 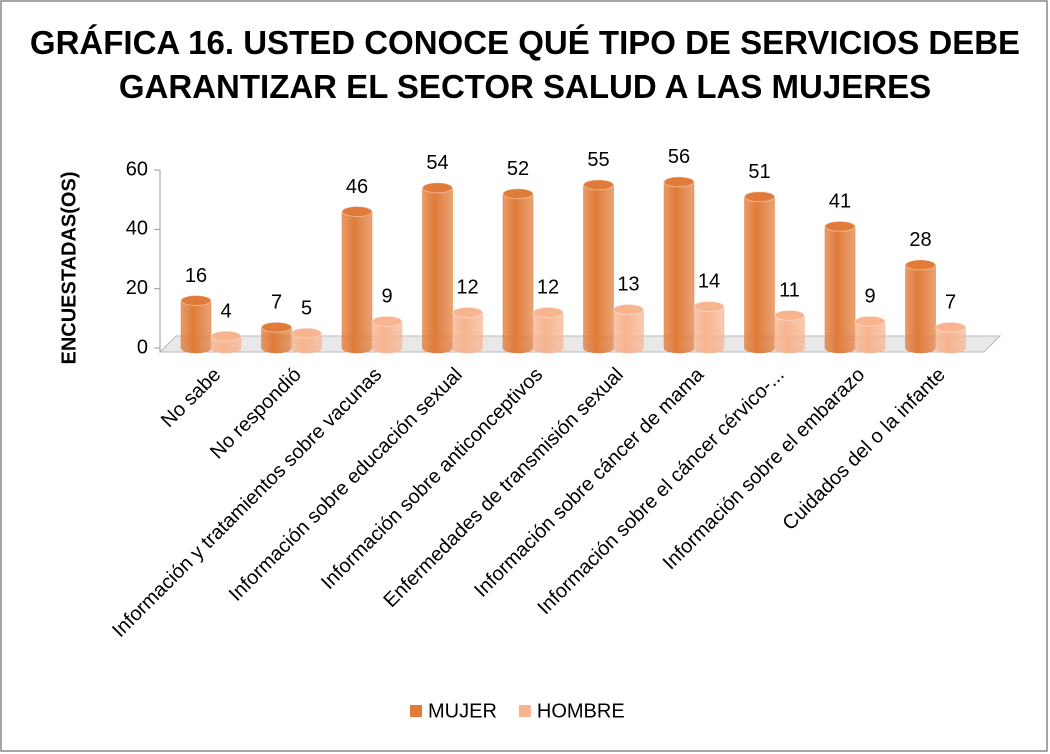 What do you see at coordinates (789, 291) in the screenshot?
I see `value-label: 11` at bounding box center [789, 291].